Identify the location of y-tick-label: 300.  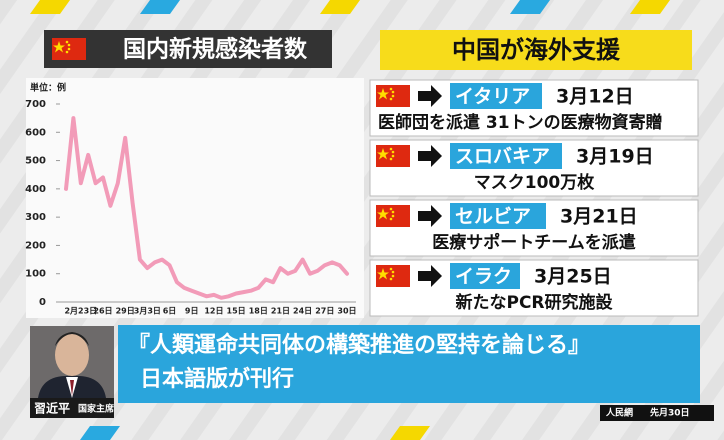
(35, 217).